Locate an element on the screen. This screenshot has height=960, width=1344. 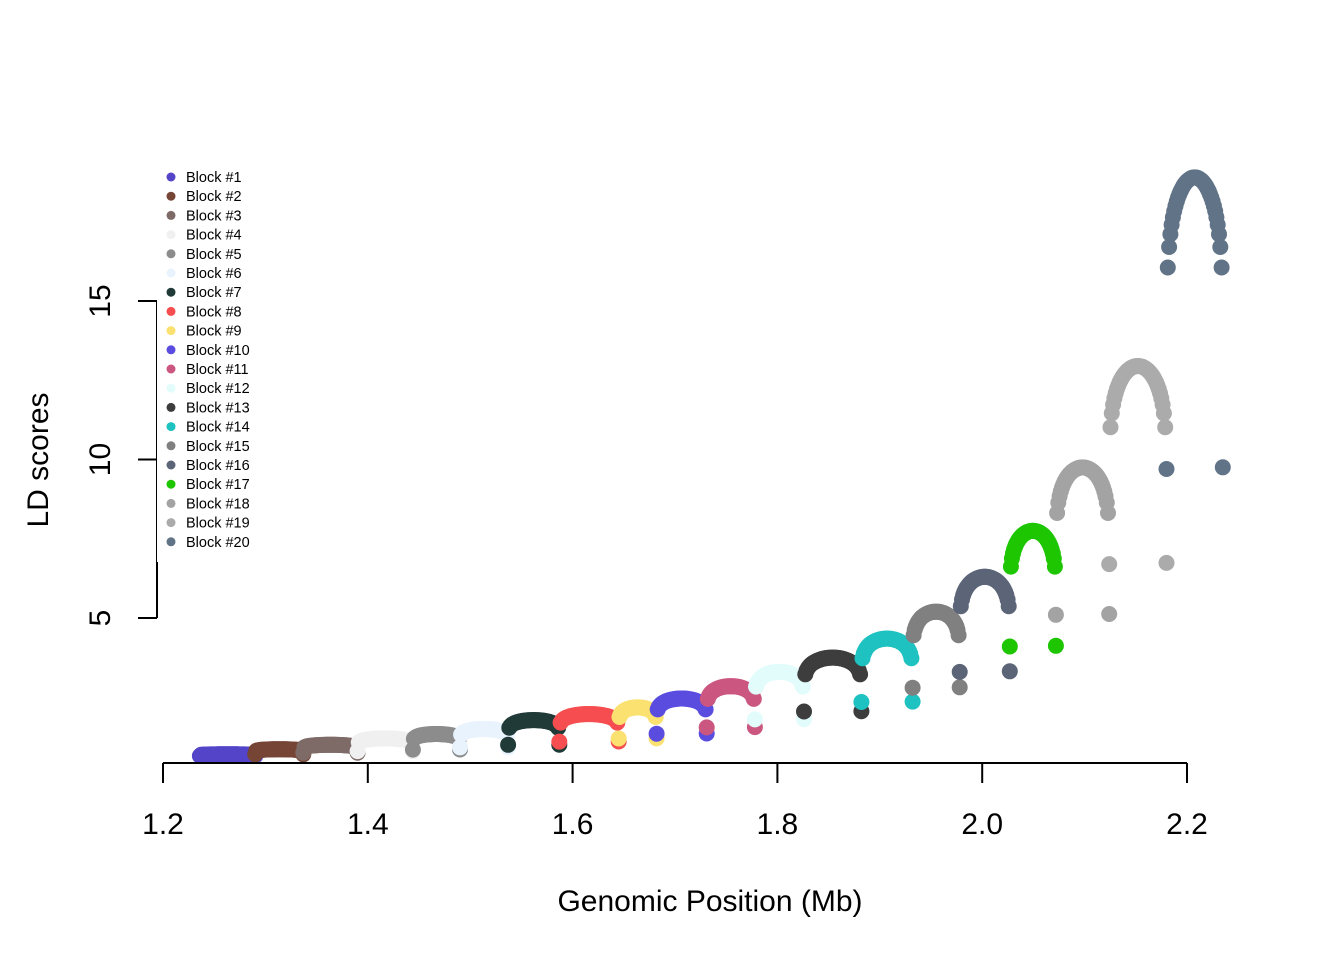
legend-label: Block #9 is located at coordinates (214, 332).